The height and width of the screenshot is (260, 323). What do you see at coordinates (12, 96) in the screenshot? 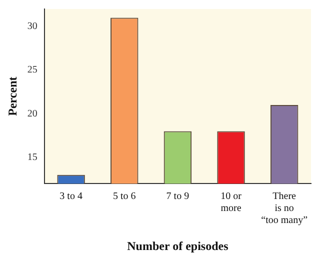
I see `y-axis-title: Percent` at bounding box center [12, 96].